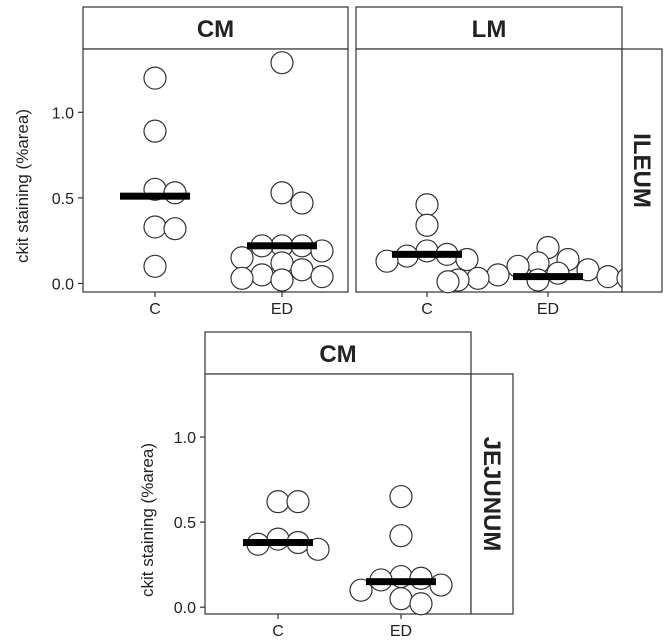  I want to click on strip-ileum, so click(642, 170).